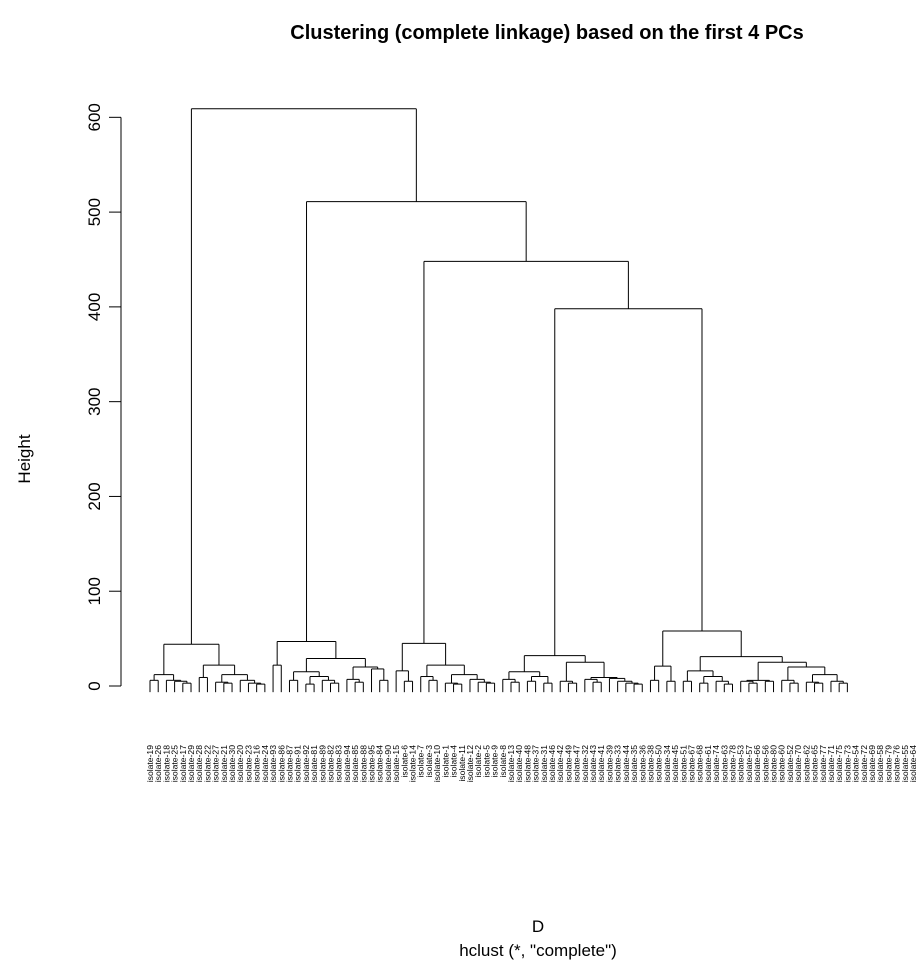  What do you see at coordinates (486, 761) in the screenshot?
I see `leaf-label: isolate-5` at bounding box center [486, 761].